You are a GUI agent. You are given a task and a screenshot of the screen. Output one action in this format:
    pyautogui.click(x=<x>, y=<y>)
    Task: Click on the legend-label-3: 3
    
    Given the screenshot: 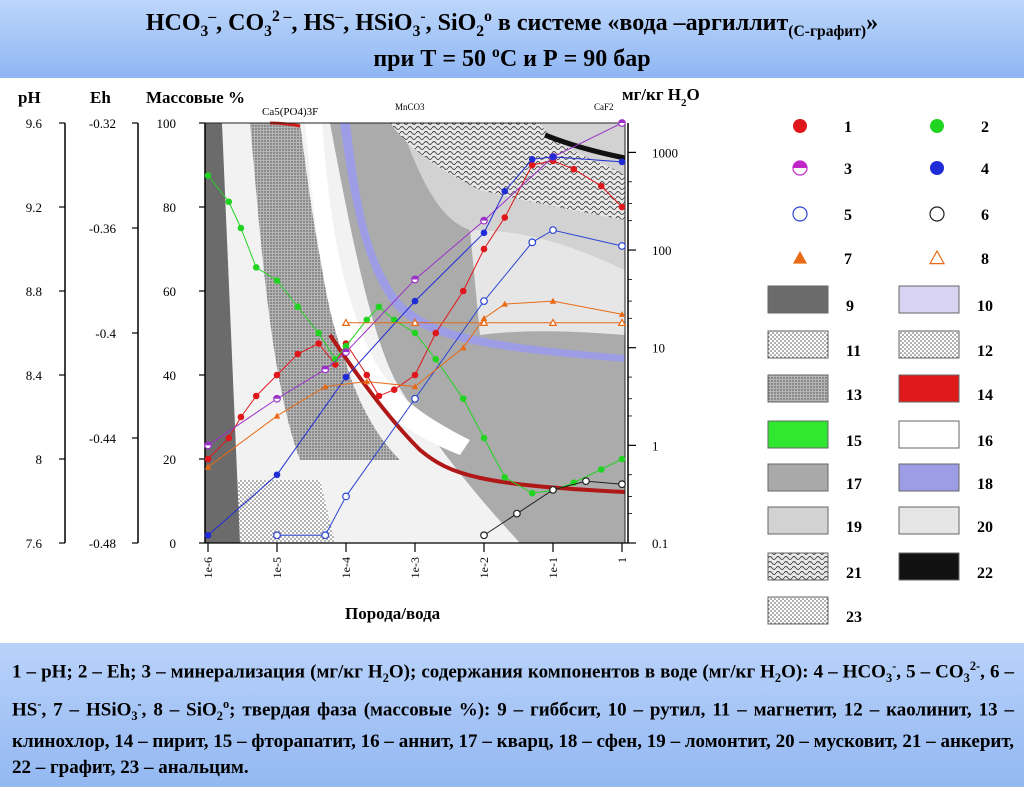 What is the action you would take?
    pyautogui.click(x=848, y=169)
    